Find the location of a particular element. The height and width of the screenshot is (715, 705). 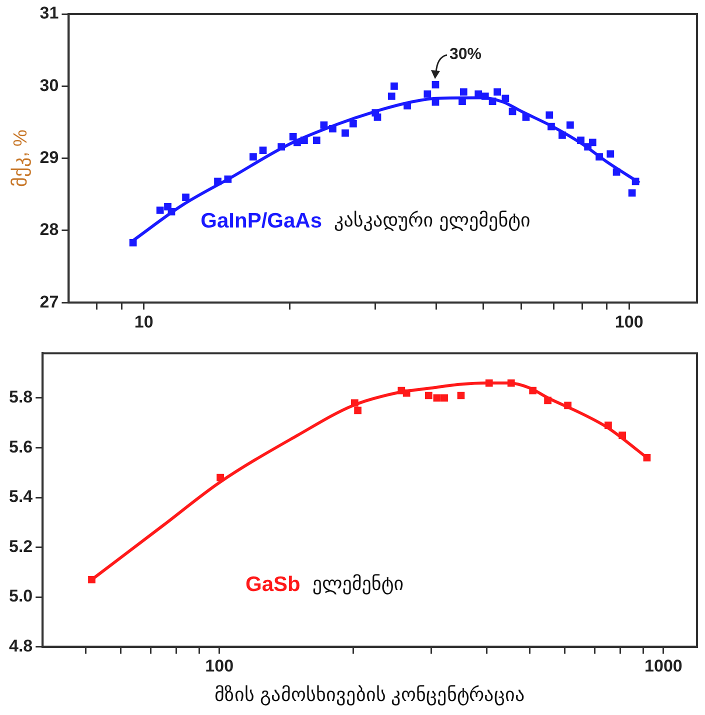

y-tick-label: 30 is located at coordinates (49, 85).